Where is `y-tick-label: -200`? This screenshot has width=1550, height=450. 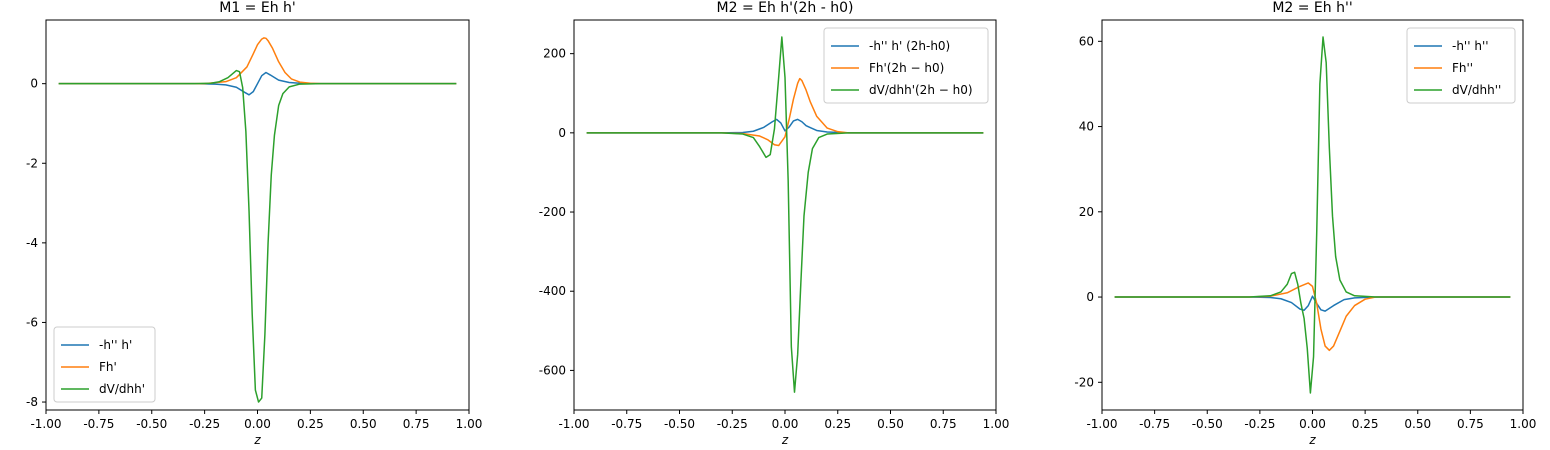
y-tick-label: -200 is located at coordinates (552, 212).